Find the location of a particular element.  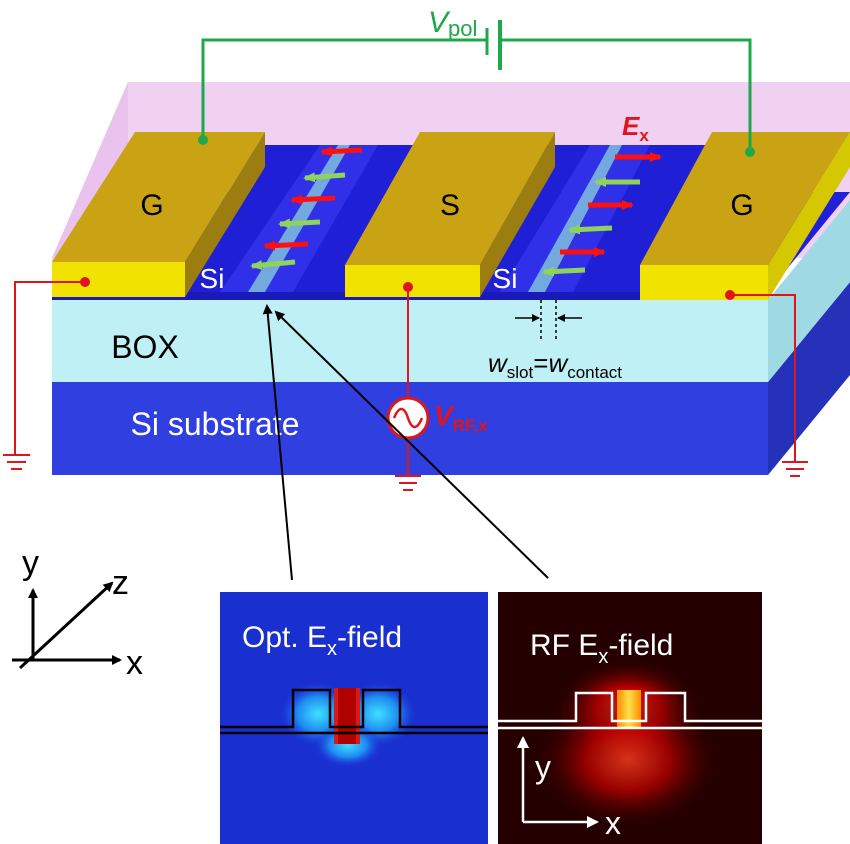

inset-pointers is located at coordinates (405, 442).